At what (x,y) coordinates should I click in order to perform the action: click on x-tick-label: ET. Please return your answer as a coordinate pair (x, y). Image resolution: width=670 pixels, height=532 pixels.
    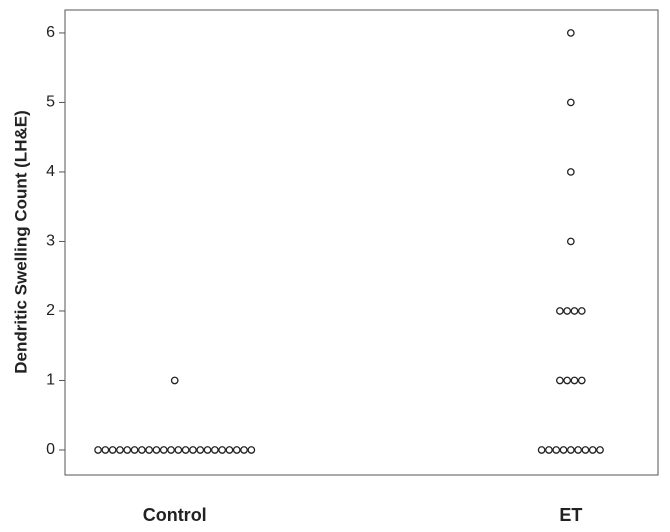
    Looking at the image, I should click on (570, 515).